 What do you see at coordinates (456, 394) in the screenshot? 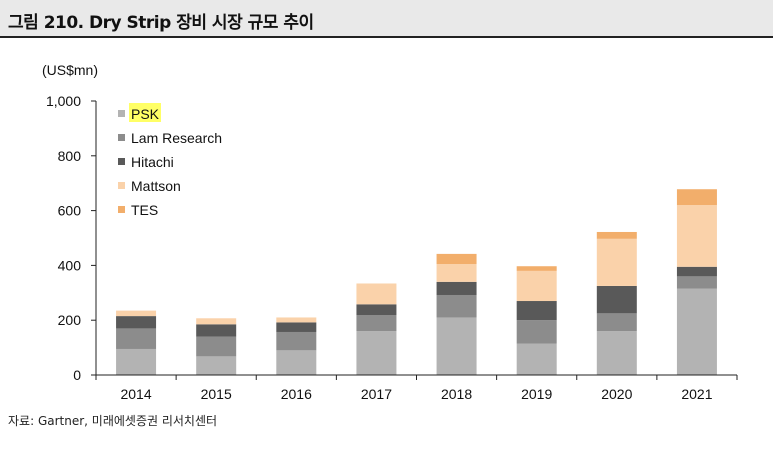
I see `x-tick-label: 2018` at bounding box center [456, 394].